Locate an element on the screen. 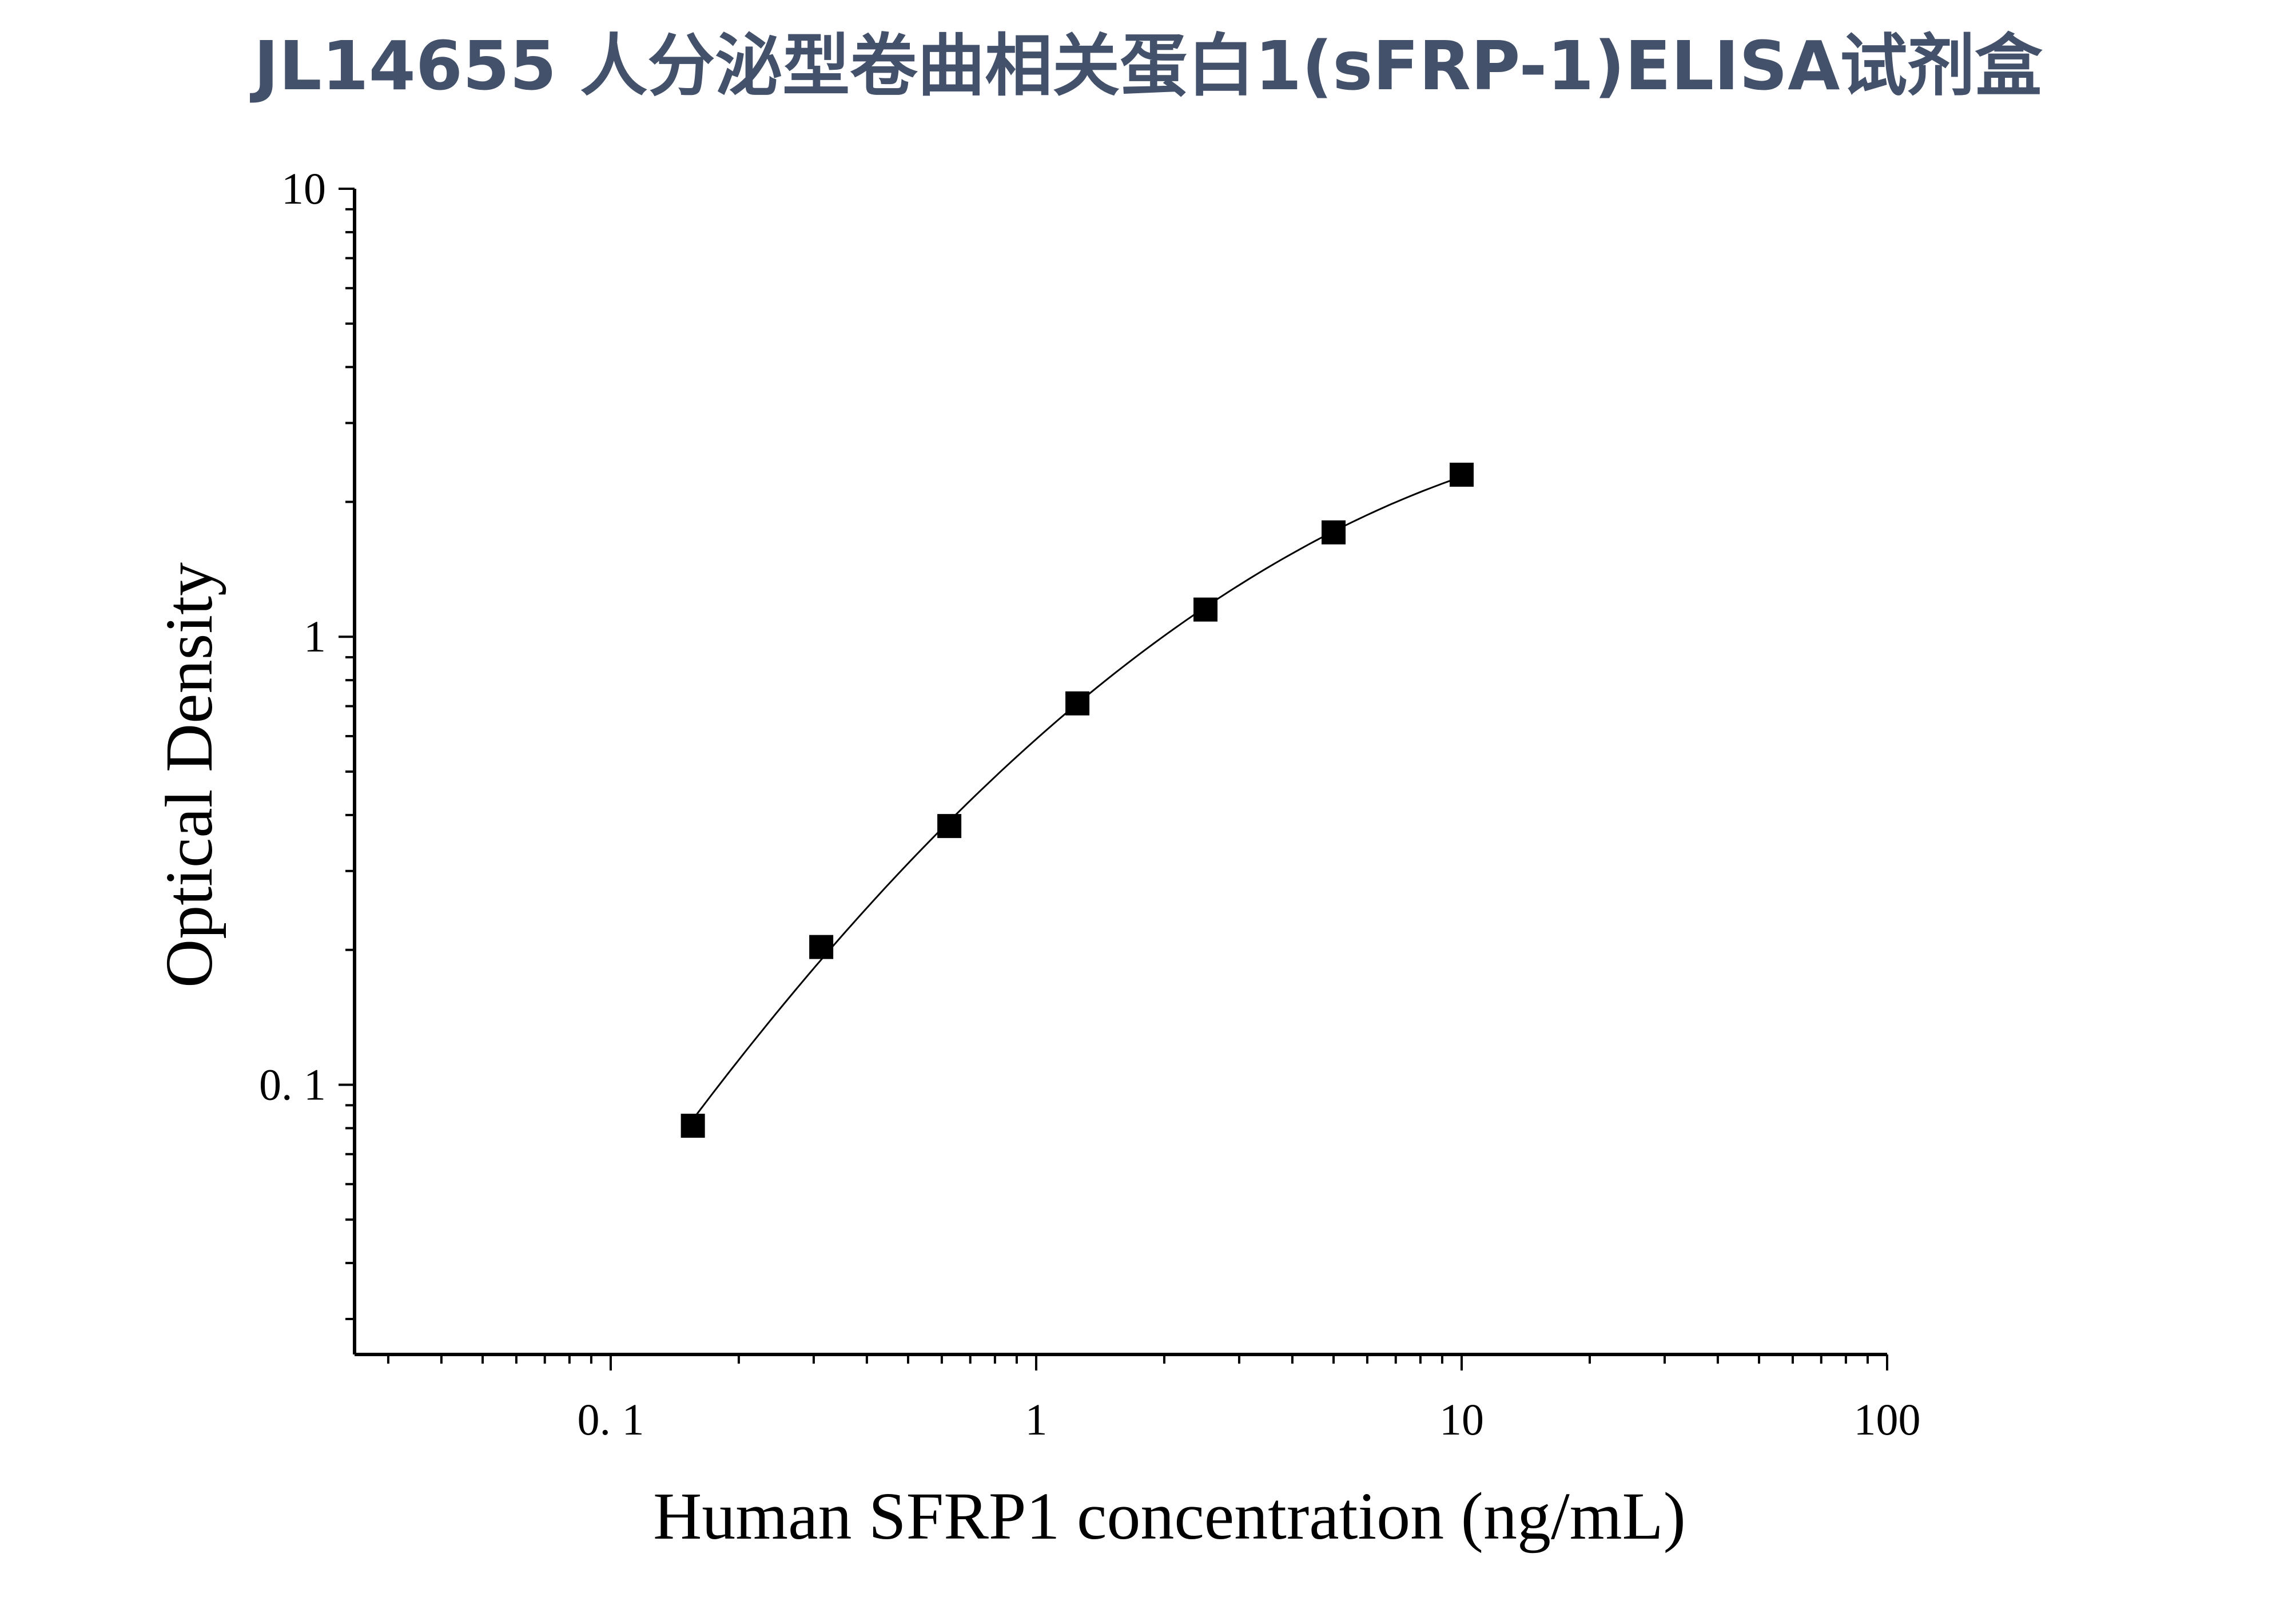 This screenshot has height=1605, width=2296. x-tick-label: 1 is located at coordinates (1036, 1419).